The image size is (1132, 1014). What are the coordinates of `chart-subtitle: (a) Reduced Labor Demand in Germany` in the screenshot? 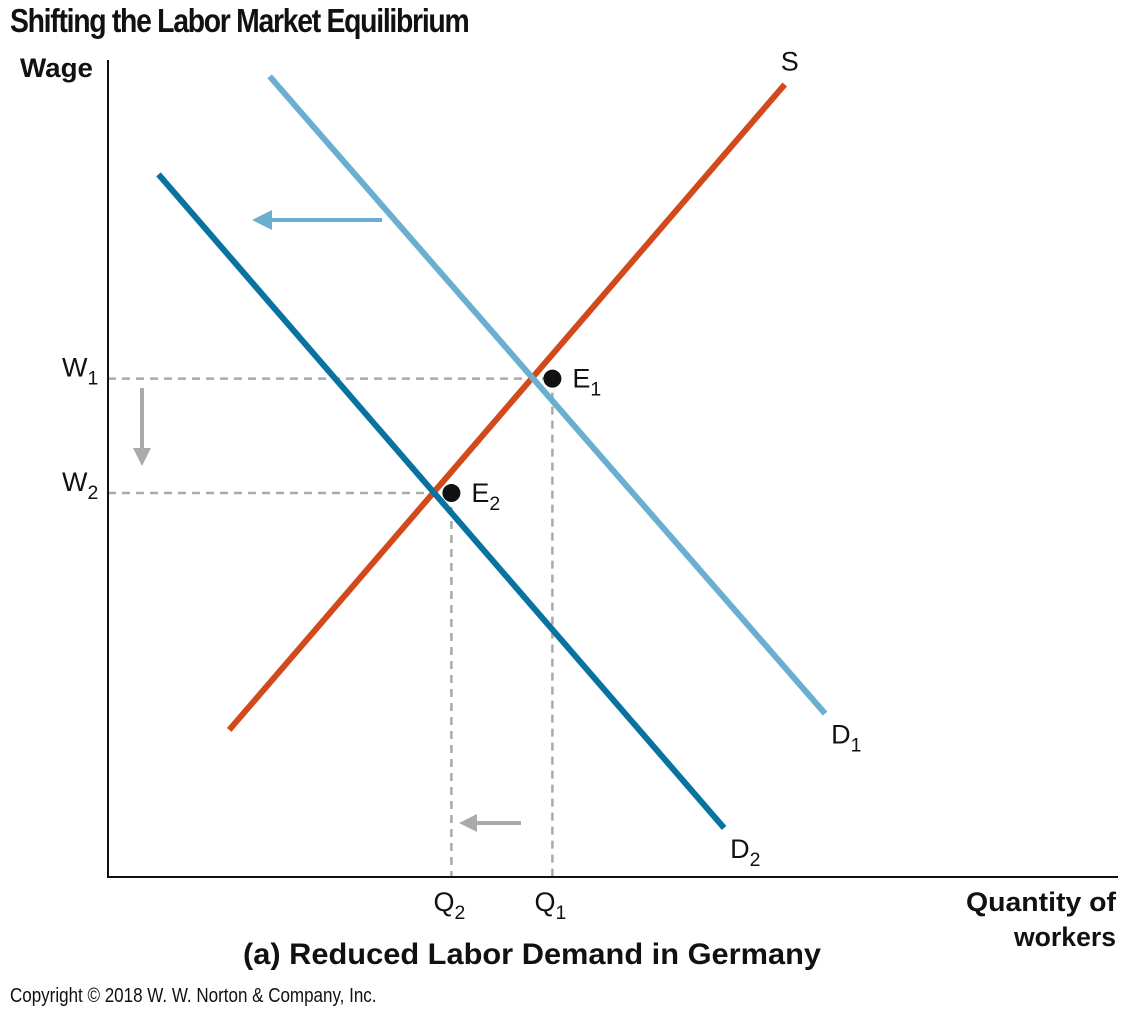 It's located at (532, 954).